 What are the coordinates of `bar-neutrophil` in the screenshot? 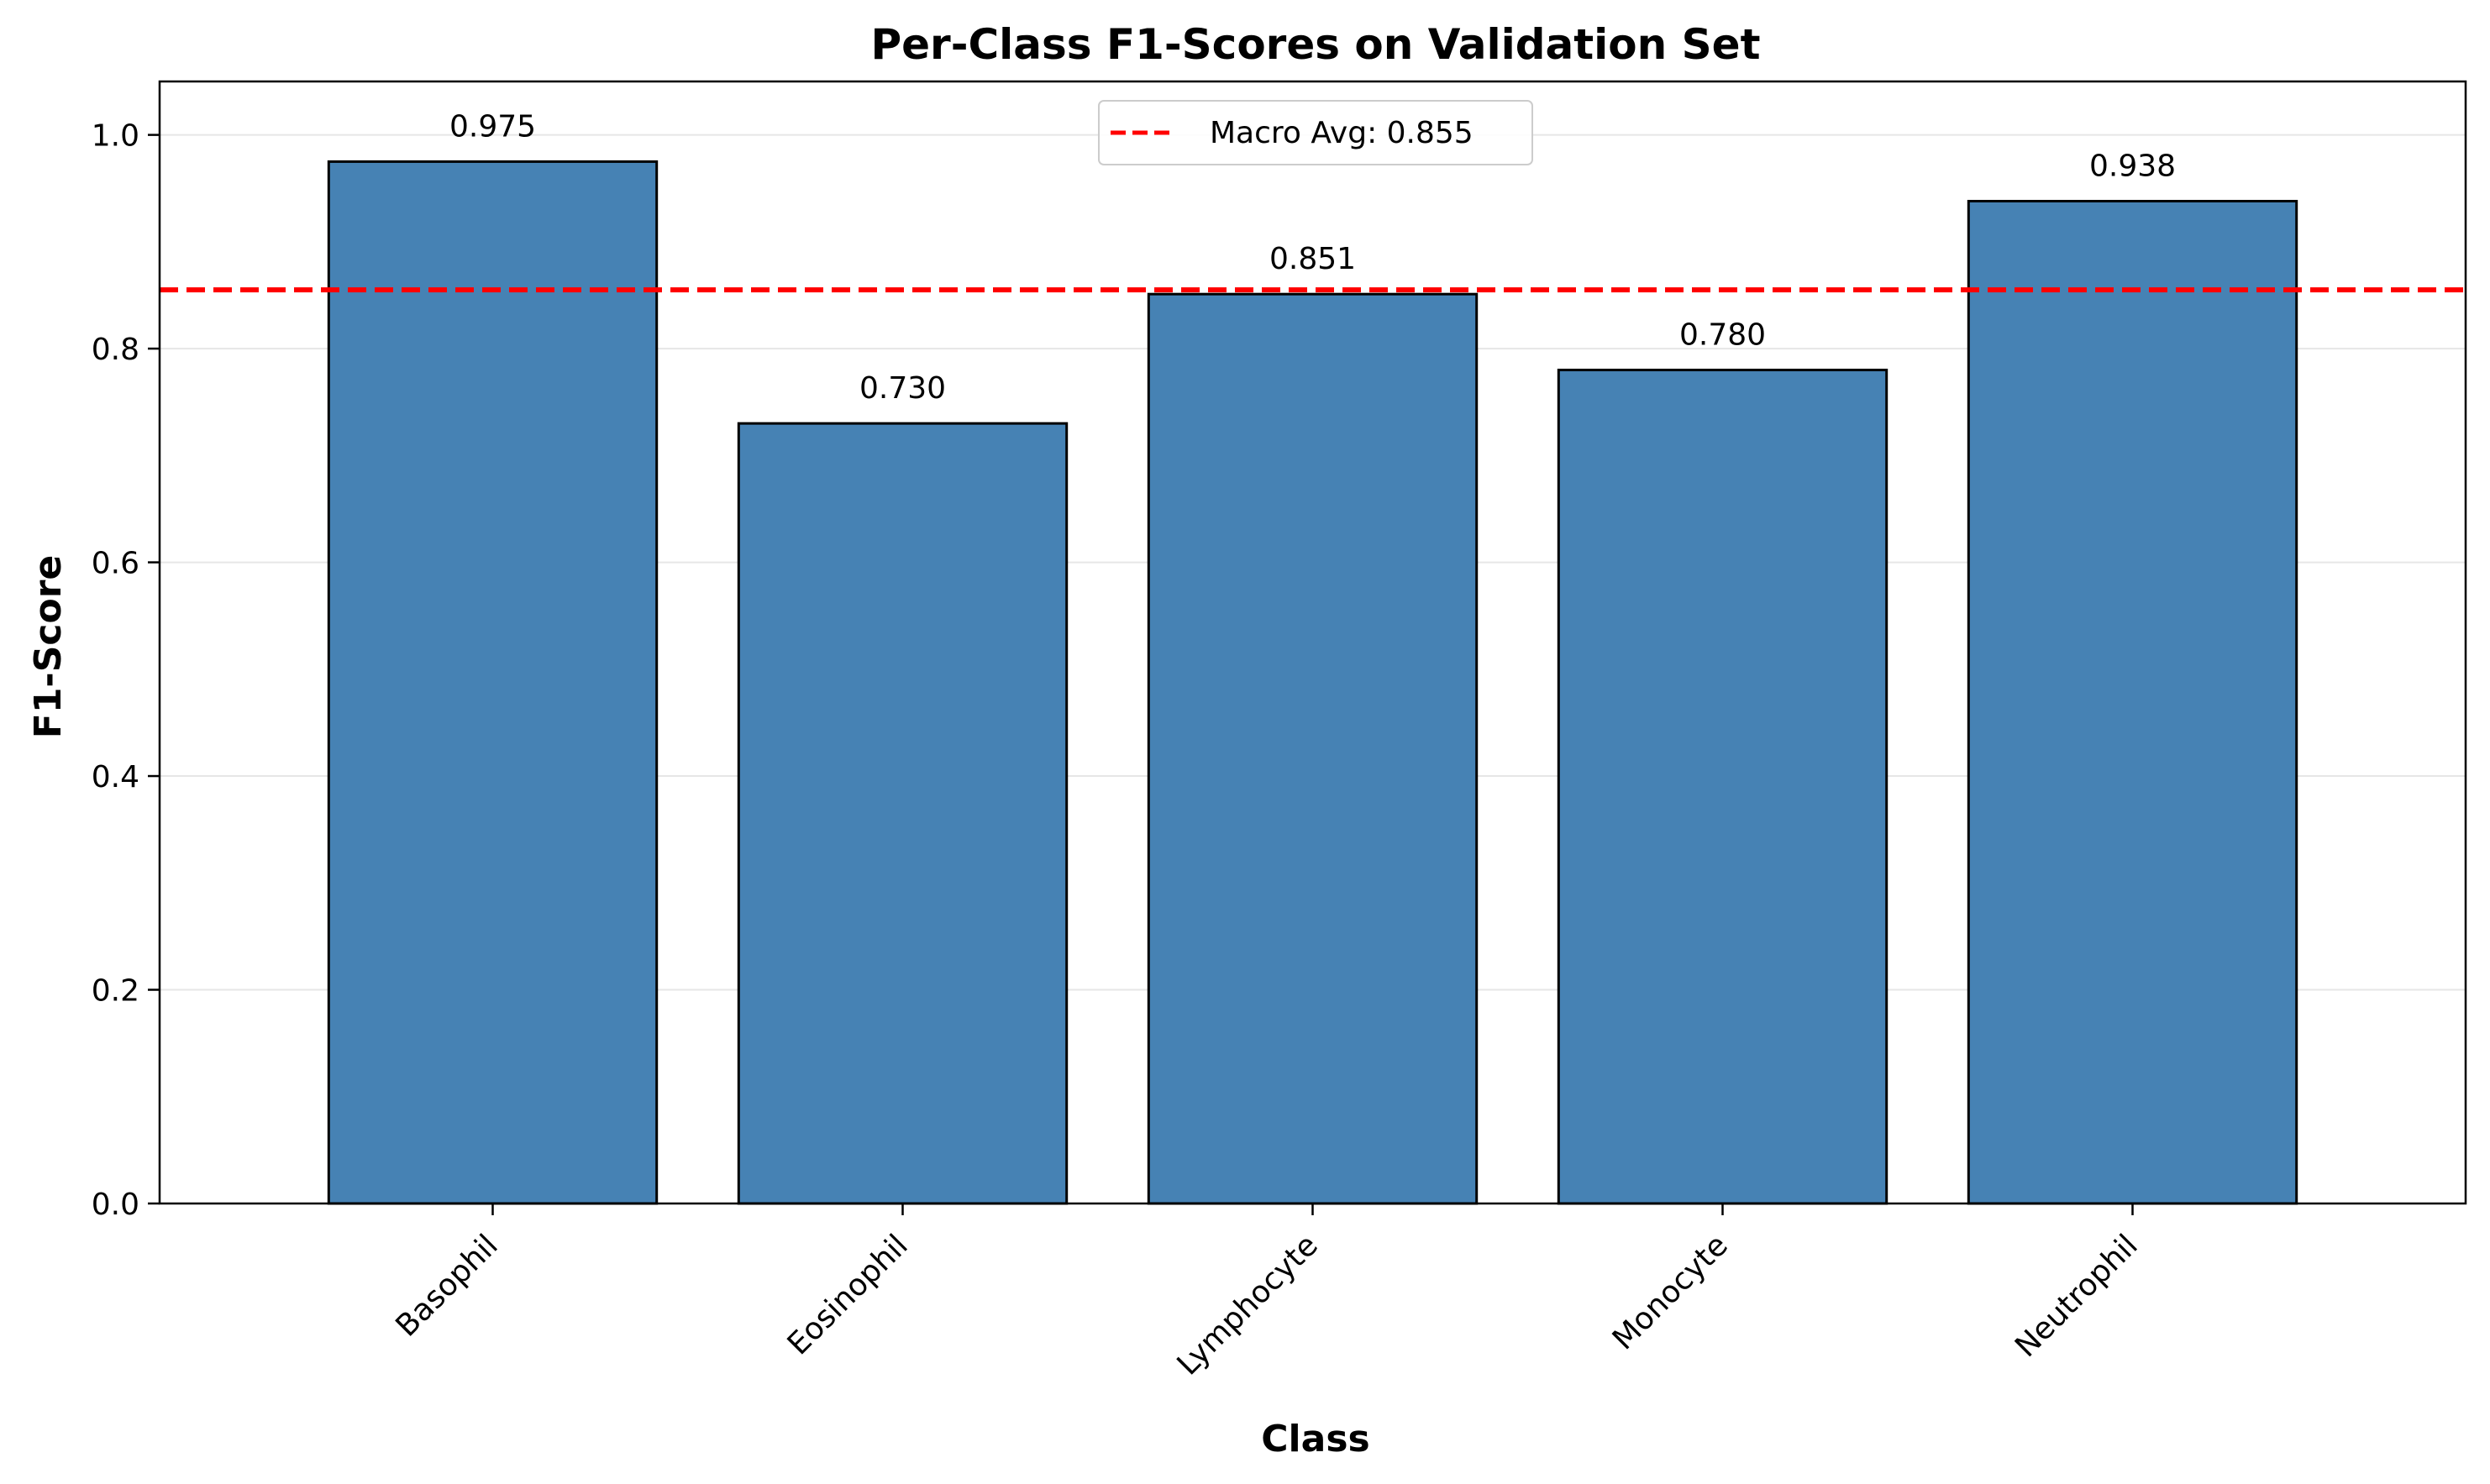 It's located at (2132, 703).